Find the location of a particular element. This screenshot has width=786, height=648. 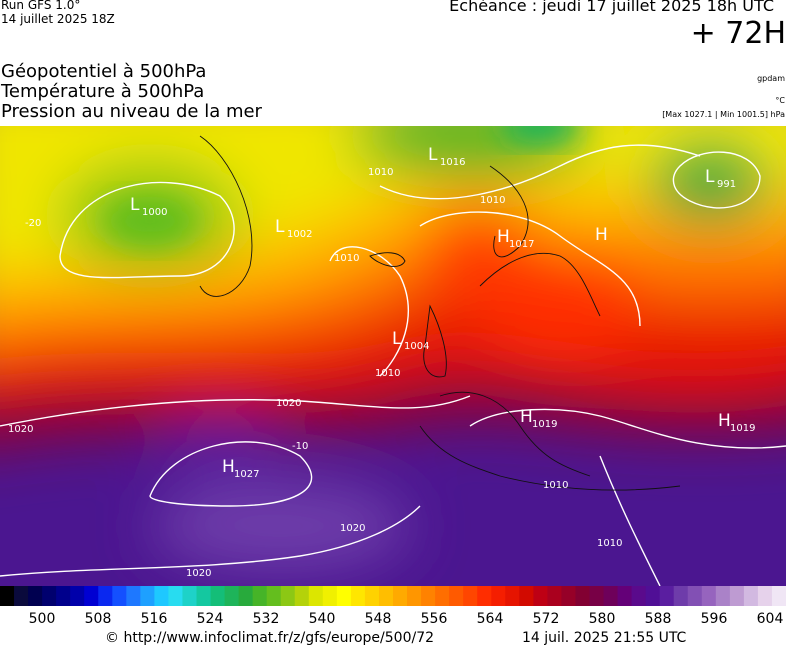

lead-time: + 72H is located at coordinates (738, 33).